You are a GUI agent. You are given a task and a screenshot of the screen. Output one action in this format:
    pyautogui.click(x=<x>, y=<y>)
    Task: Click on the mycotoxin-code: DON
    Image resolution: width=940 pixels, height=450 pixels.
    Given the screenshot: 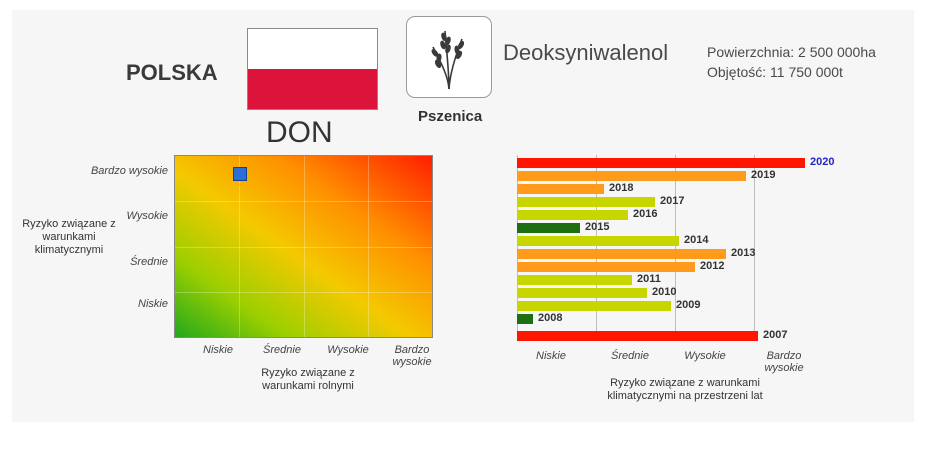 What is the action you would take?
    pyautogui.click(x=299, y=132)
    